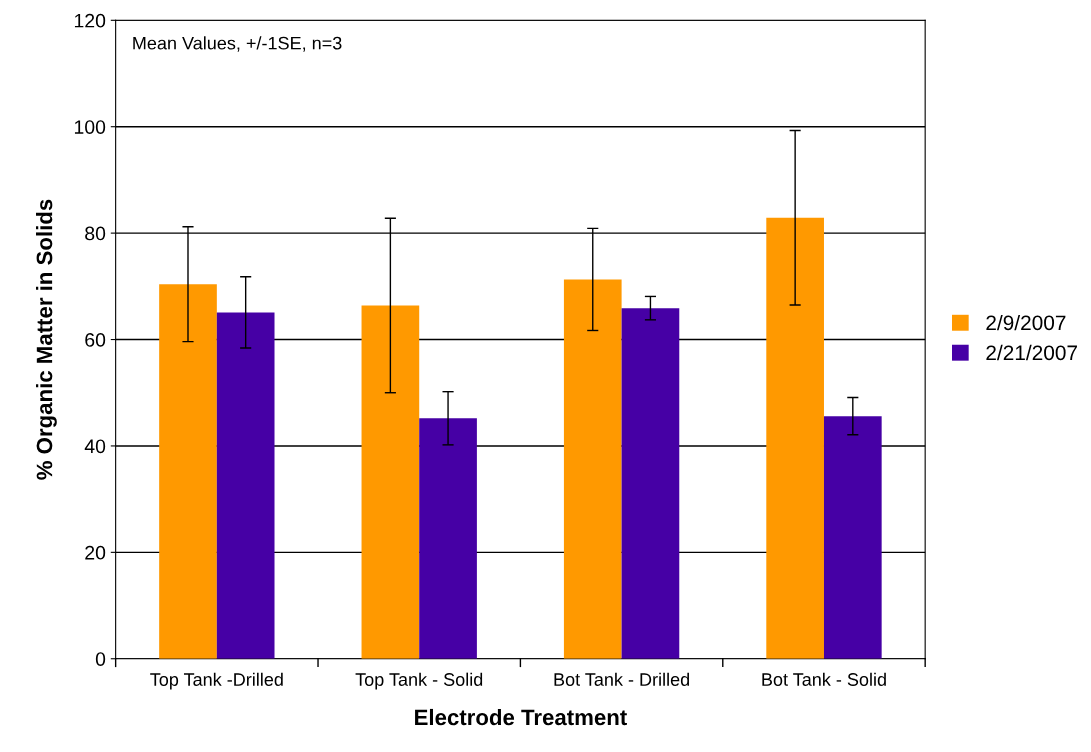 The image size is (1091, 752). Describe the element at coordinates (1031, 352) in the screenshot. I see `legend-label: 2/21/2007` at that location.